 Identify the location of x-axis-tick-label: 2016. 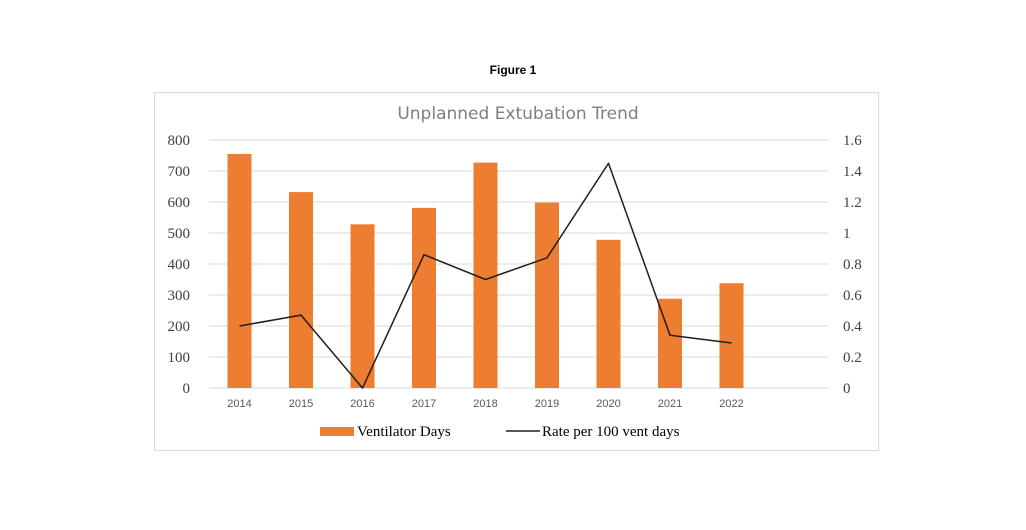
(362, 404).